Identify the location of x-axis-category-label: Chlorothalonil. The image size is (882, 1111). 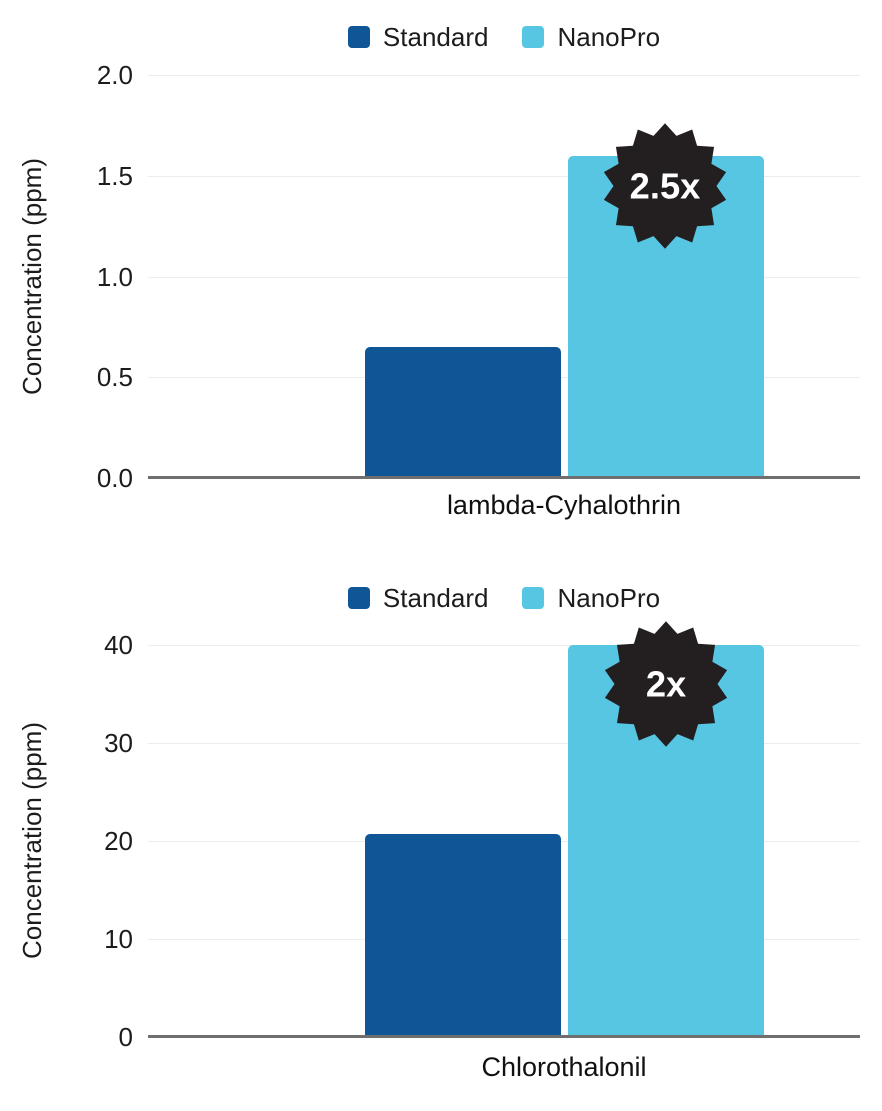
(564, 1067).